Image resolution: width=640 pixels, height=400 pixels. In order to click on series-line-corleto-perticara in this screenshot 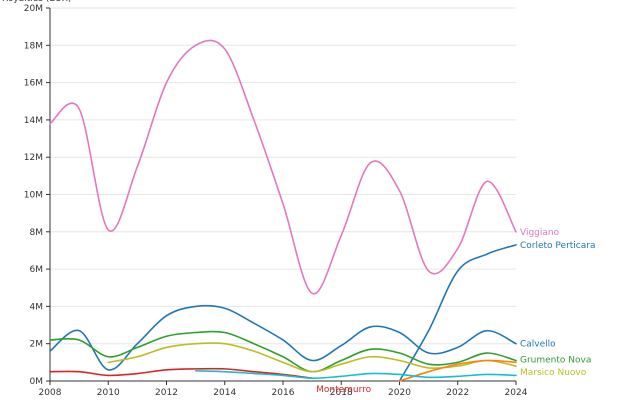, I will do `click(457, 313)`.